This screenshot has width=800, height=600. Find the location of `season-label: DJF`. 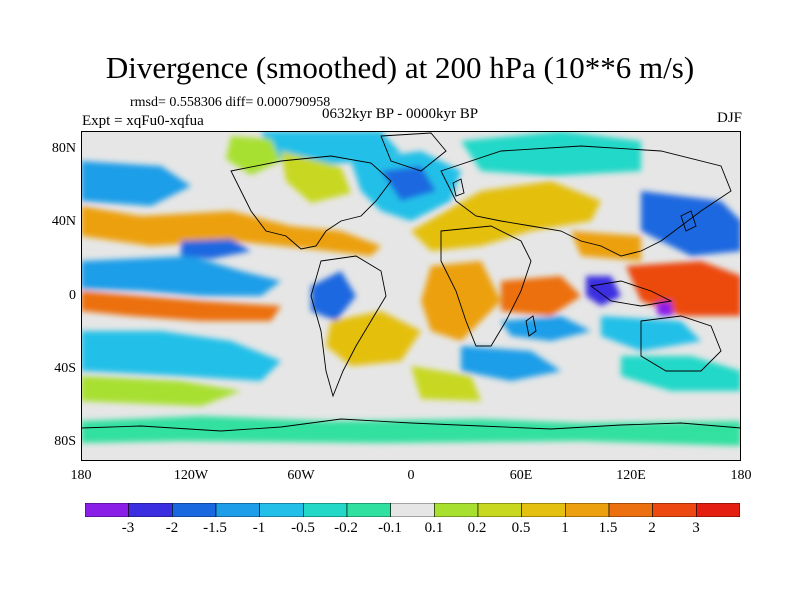

season-label: DJF is located at coordinates (729, 118).